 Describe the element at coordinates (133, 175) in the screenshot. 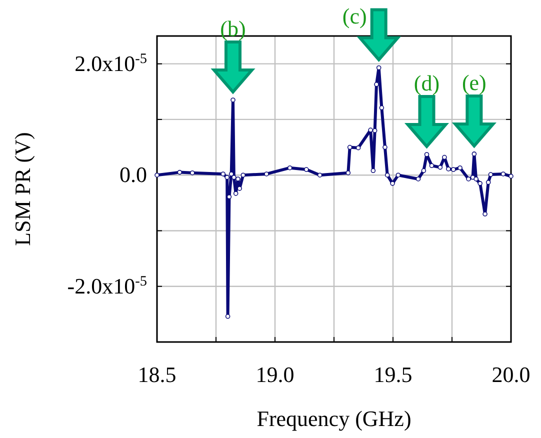

I see `y-tick-label: 0.0` at that location.